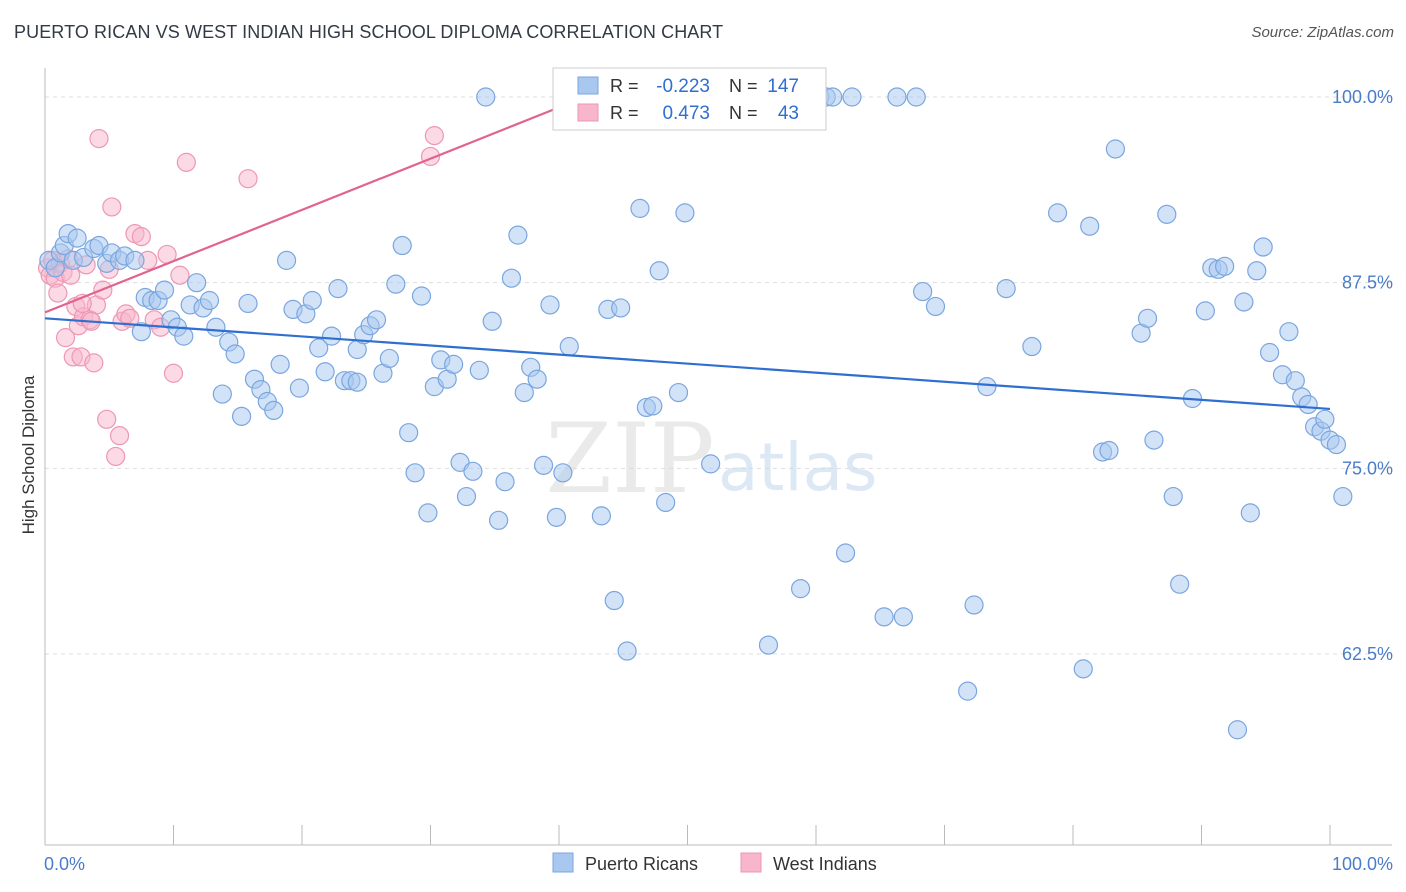 This screenshot has width=1406, height=892. What do you see at coordinates (1362, 97) in the screenshot?
I see `y-tick-label: 100.0%` at bounding box center [1362, 97].